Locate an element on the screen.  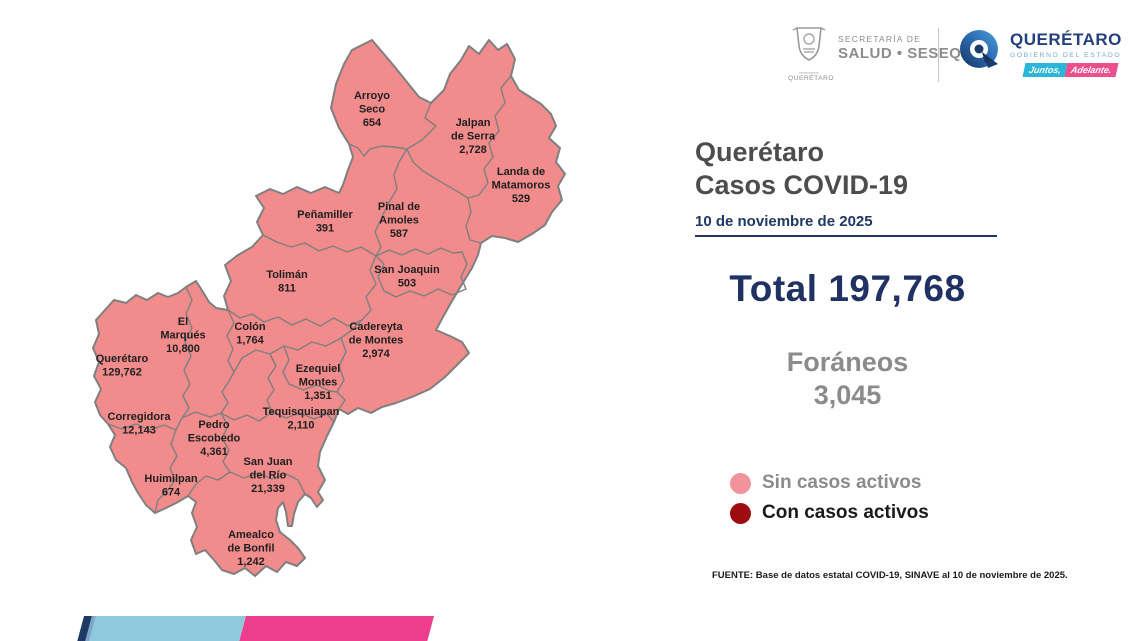
foraneos-label: Foráneos is located at coordinates (847, 362).